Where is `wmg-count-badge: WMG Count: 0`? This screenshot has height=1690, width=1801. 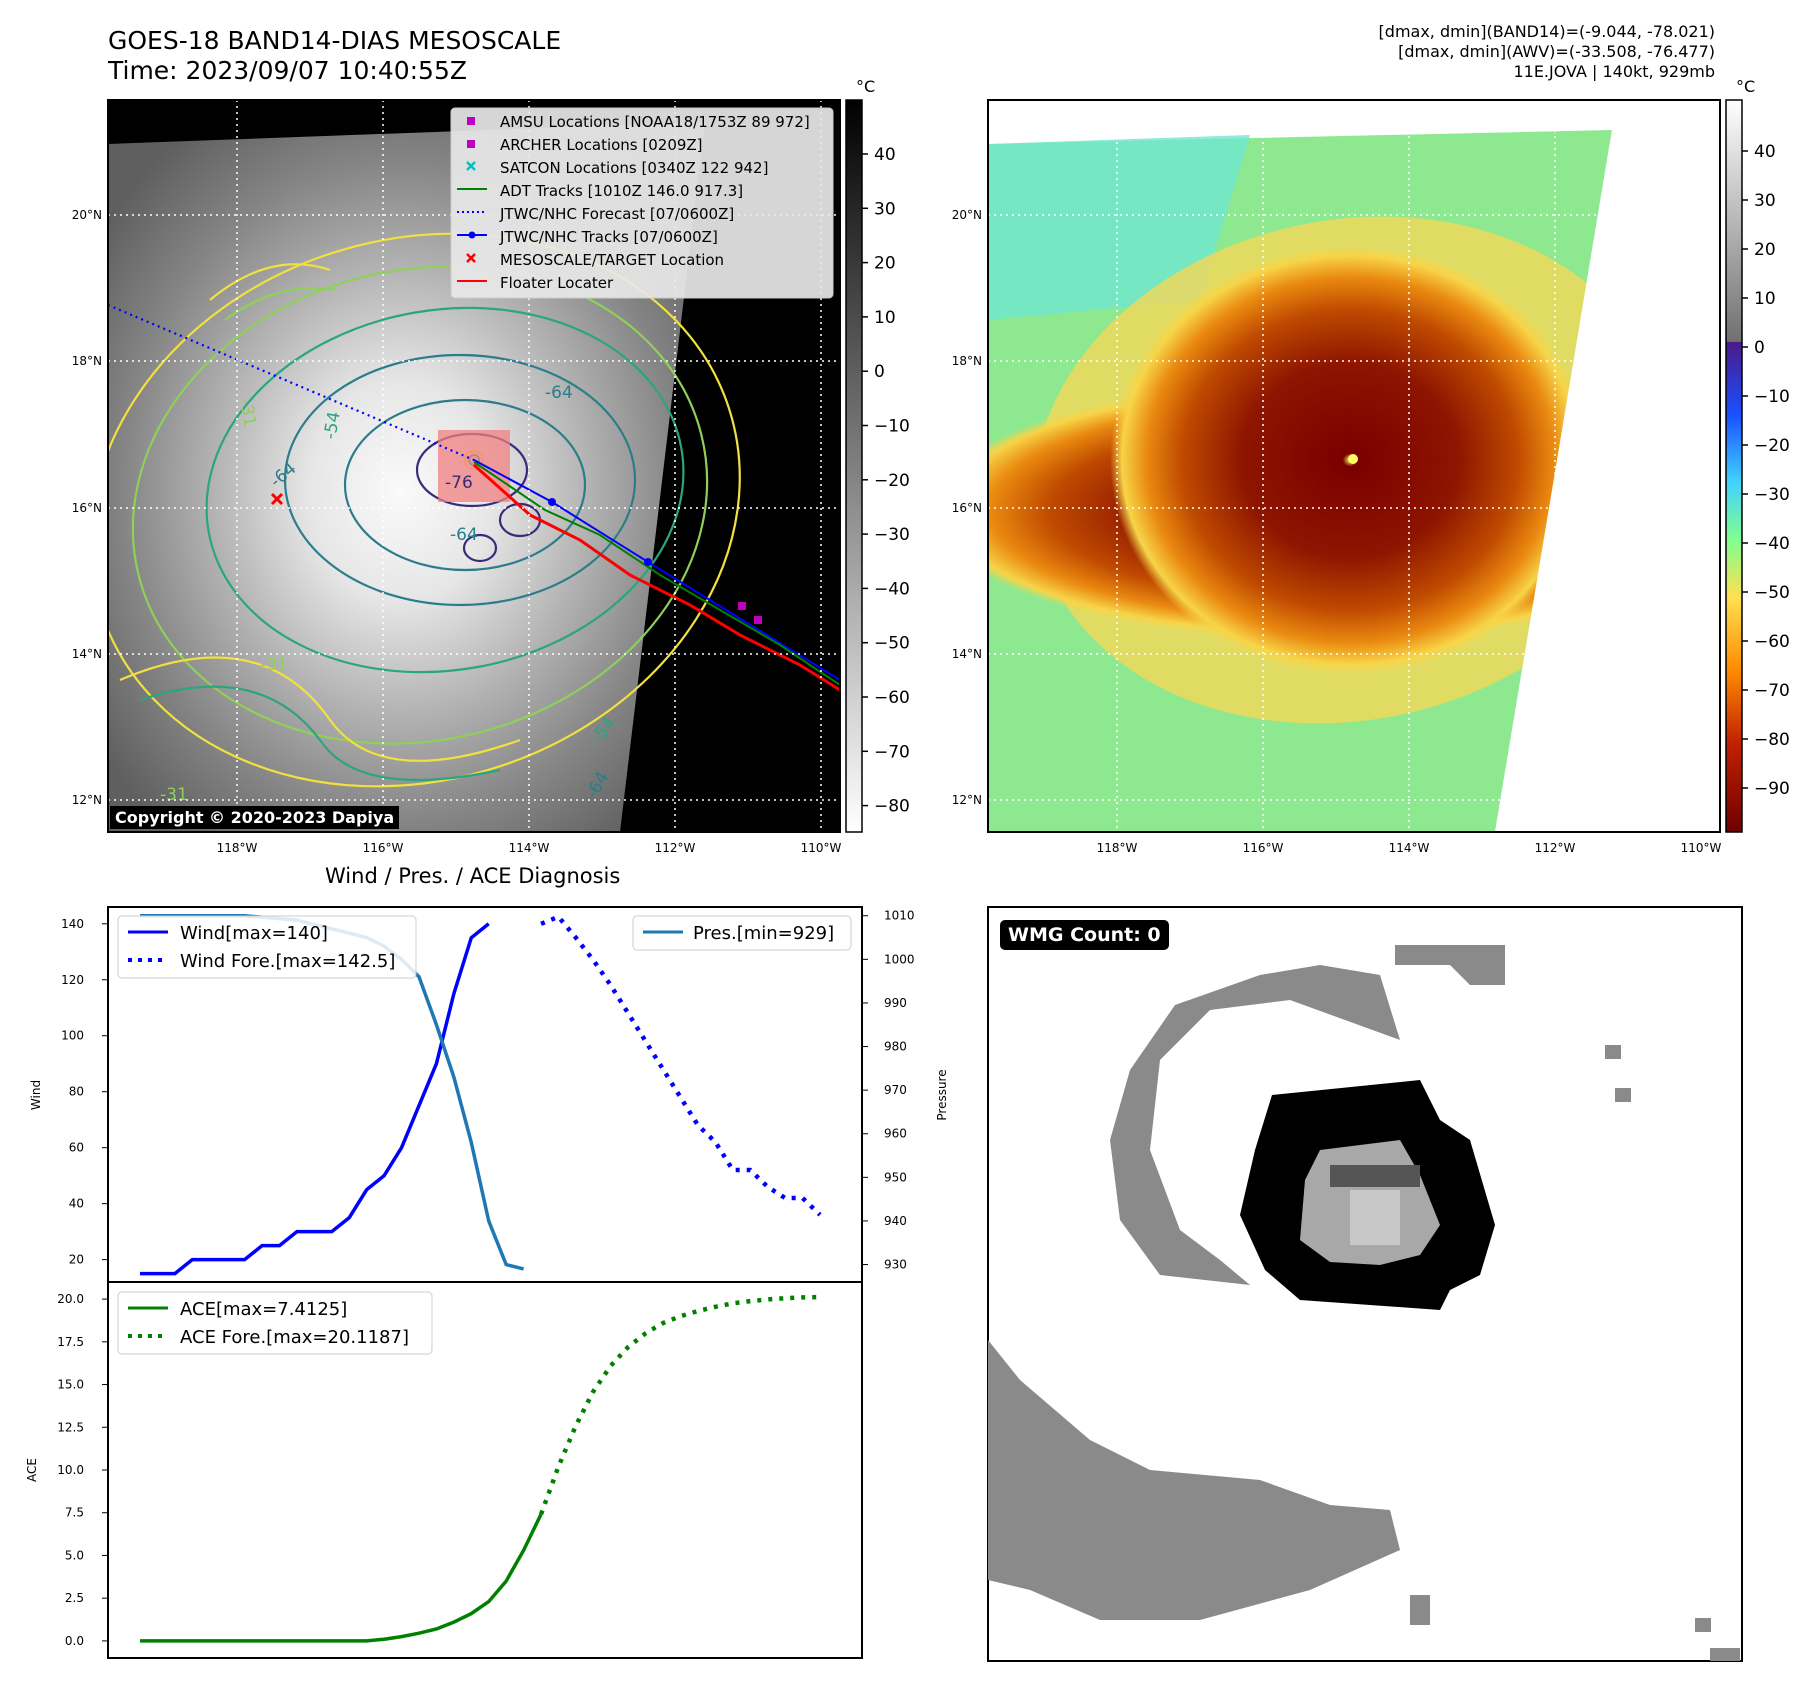 wmg-count-badge: WMG Count: 0 is located at coordinates (1084, 935).